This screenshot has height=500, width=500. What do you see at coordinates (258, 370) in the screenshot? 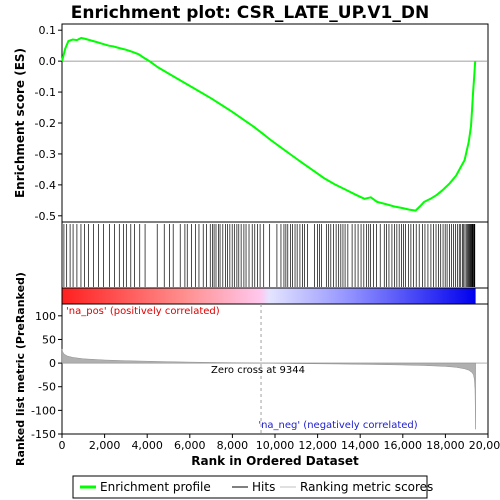
I see `zero-cross-label: Zero cross at 9344` at bounding box center [258, 370].